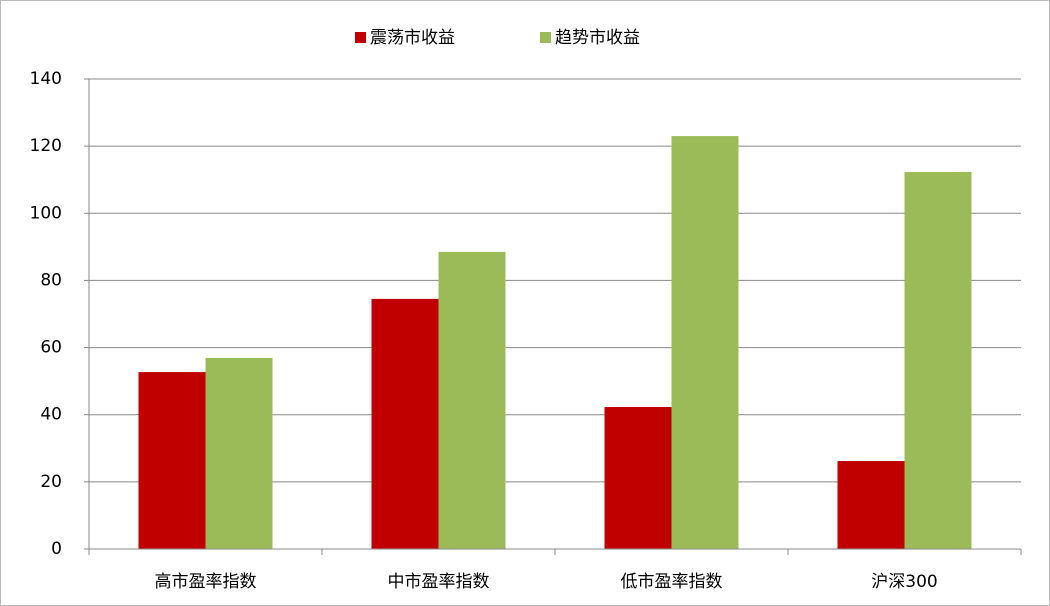 The image size is (1050, 606). I want to click on y-tick-label: 0, so click(56, 549).